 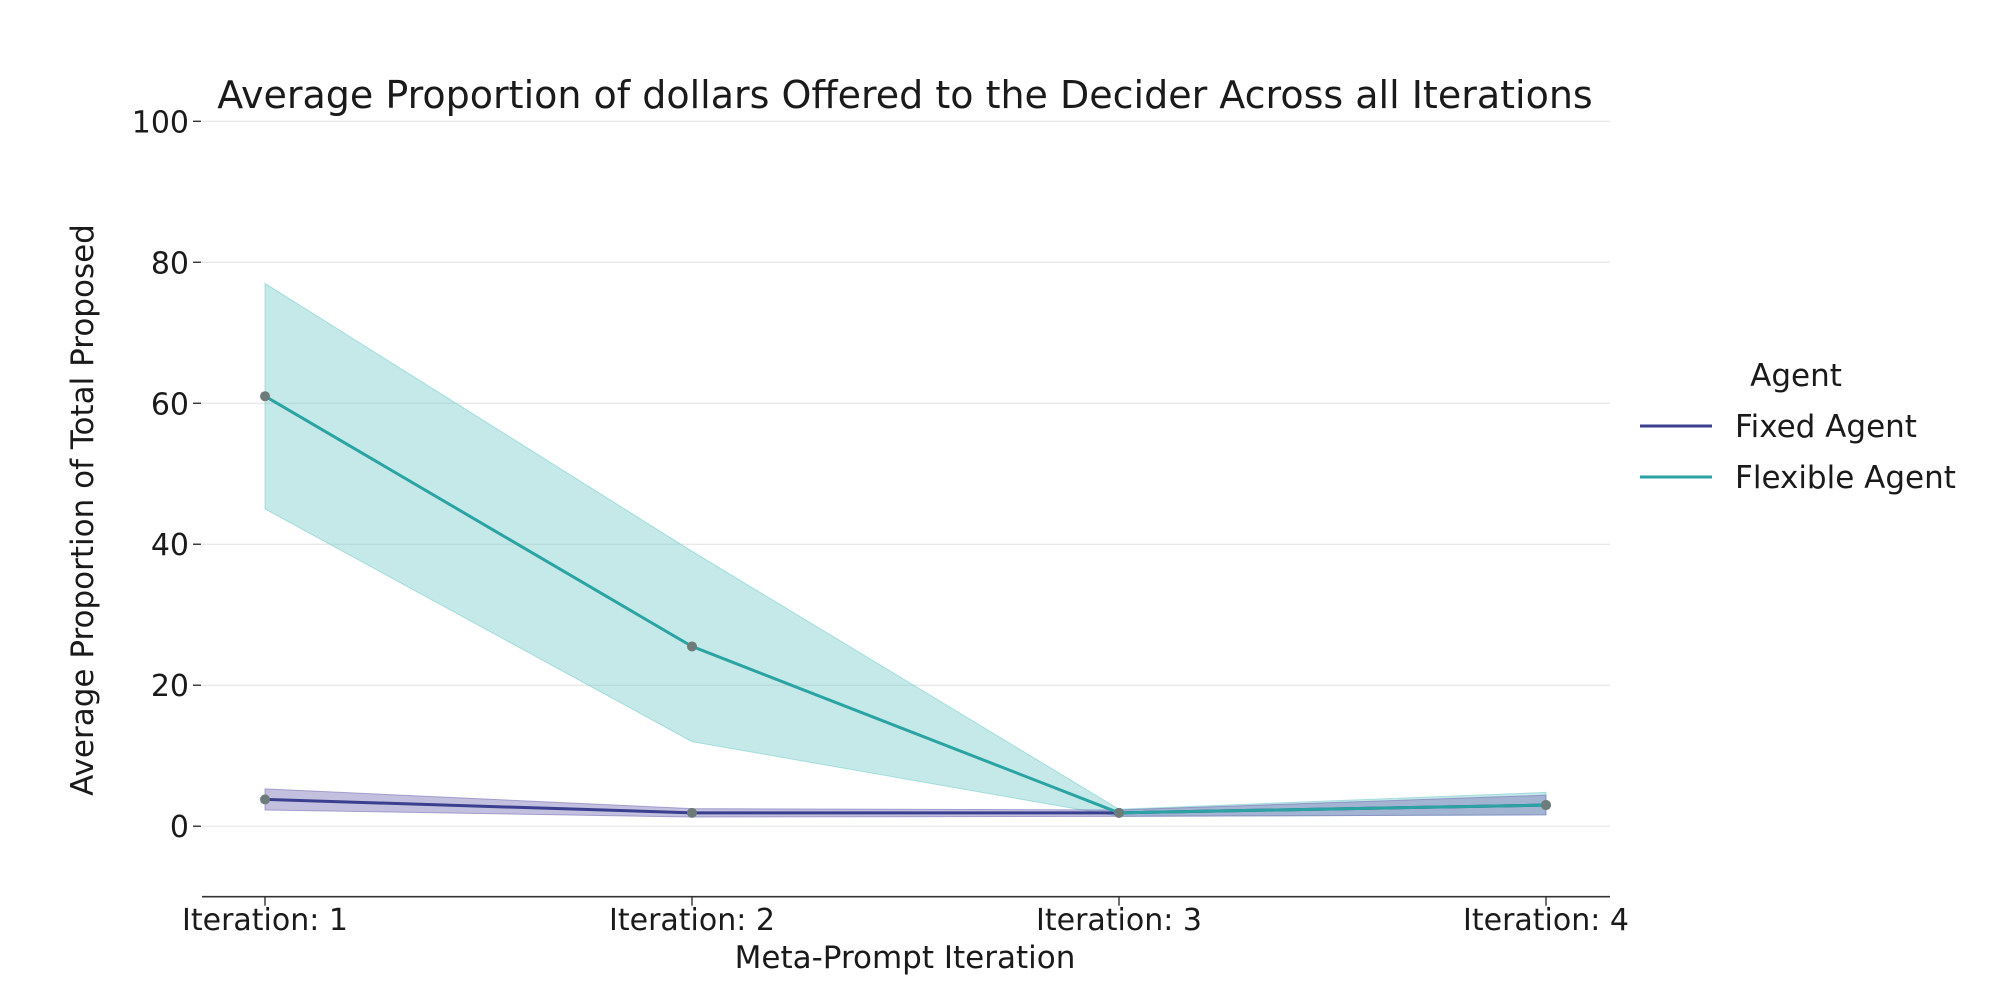 I want to click on y-axis-label: Average Proportion of Total Proposed, so click(x=83, y=510).